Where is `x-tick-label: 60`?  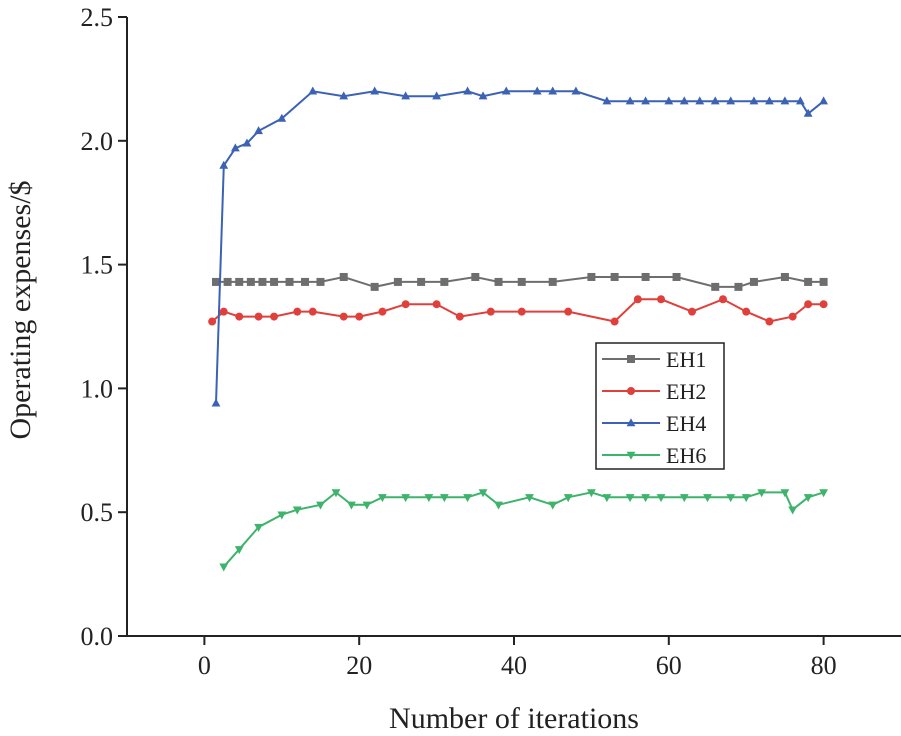
x-tick-label: 60 is located at coordinates (669, 665).